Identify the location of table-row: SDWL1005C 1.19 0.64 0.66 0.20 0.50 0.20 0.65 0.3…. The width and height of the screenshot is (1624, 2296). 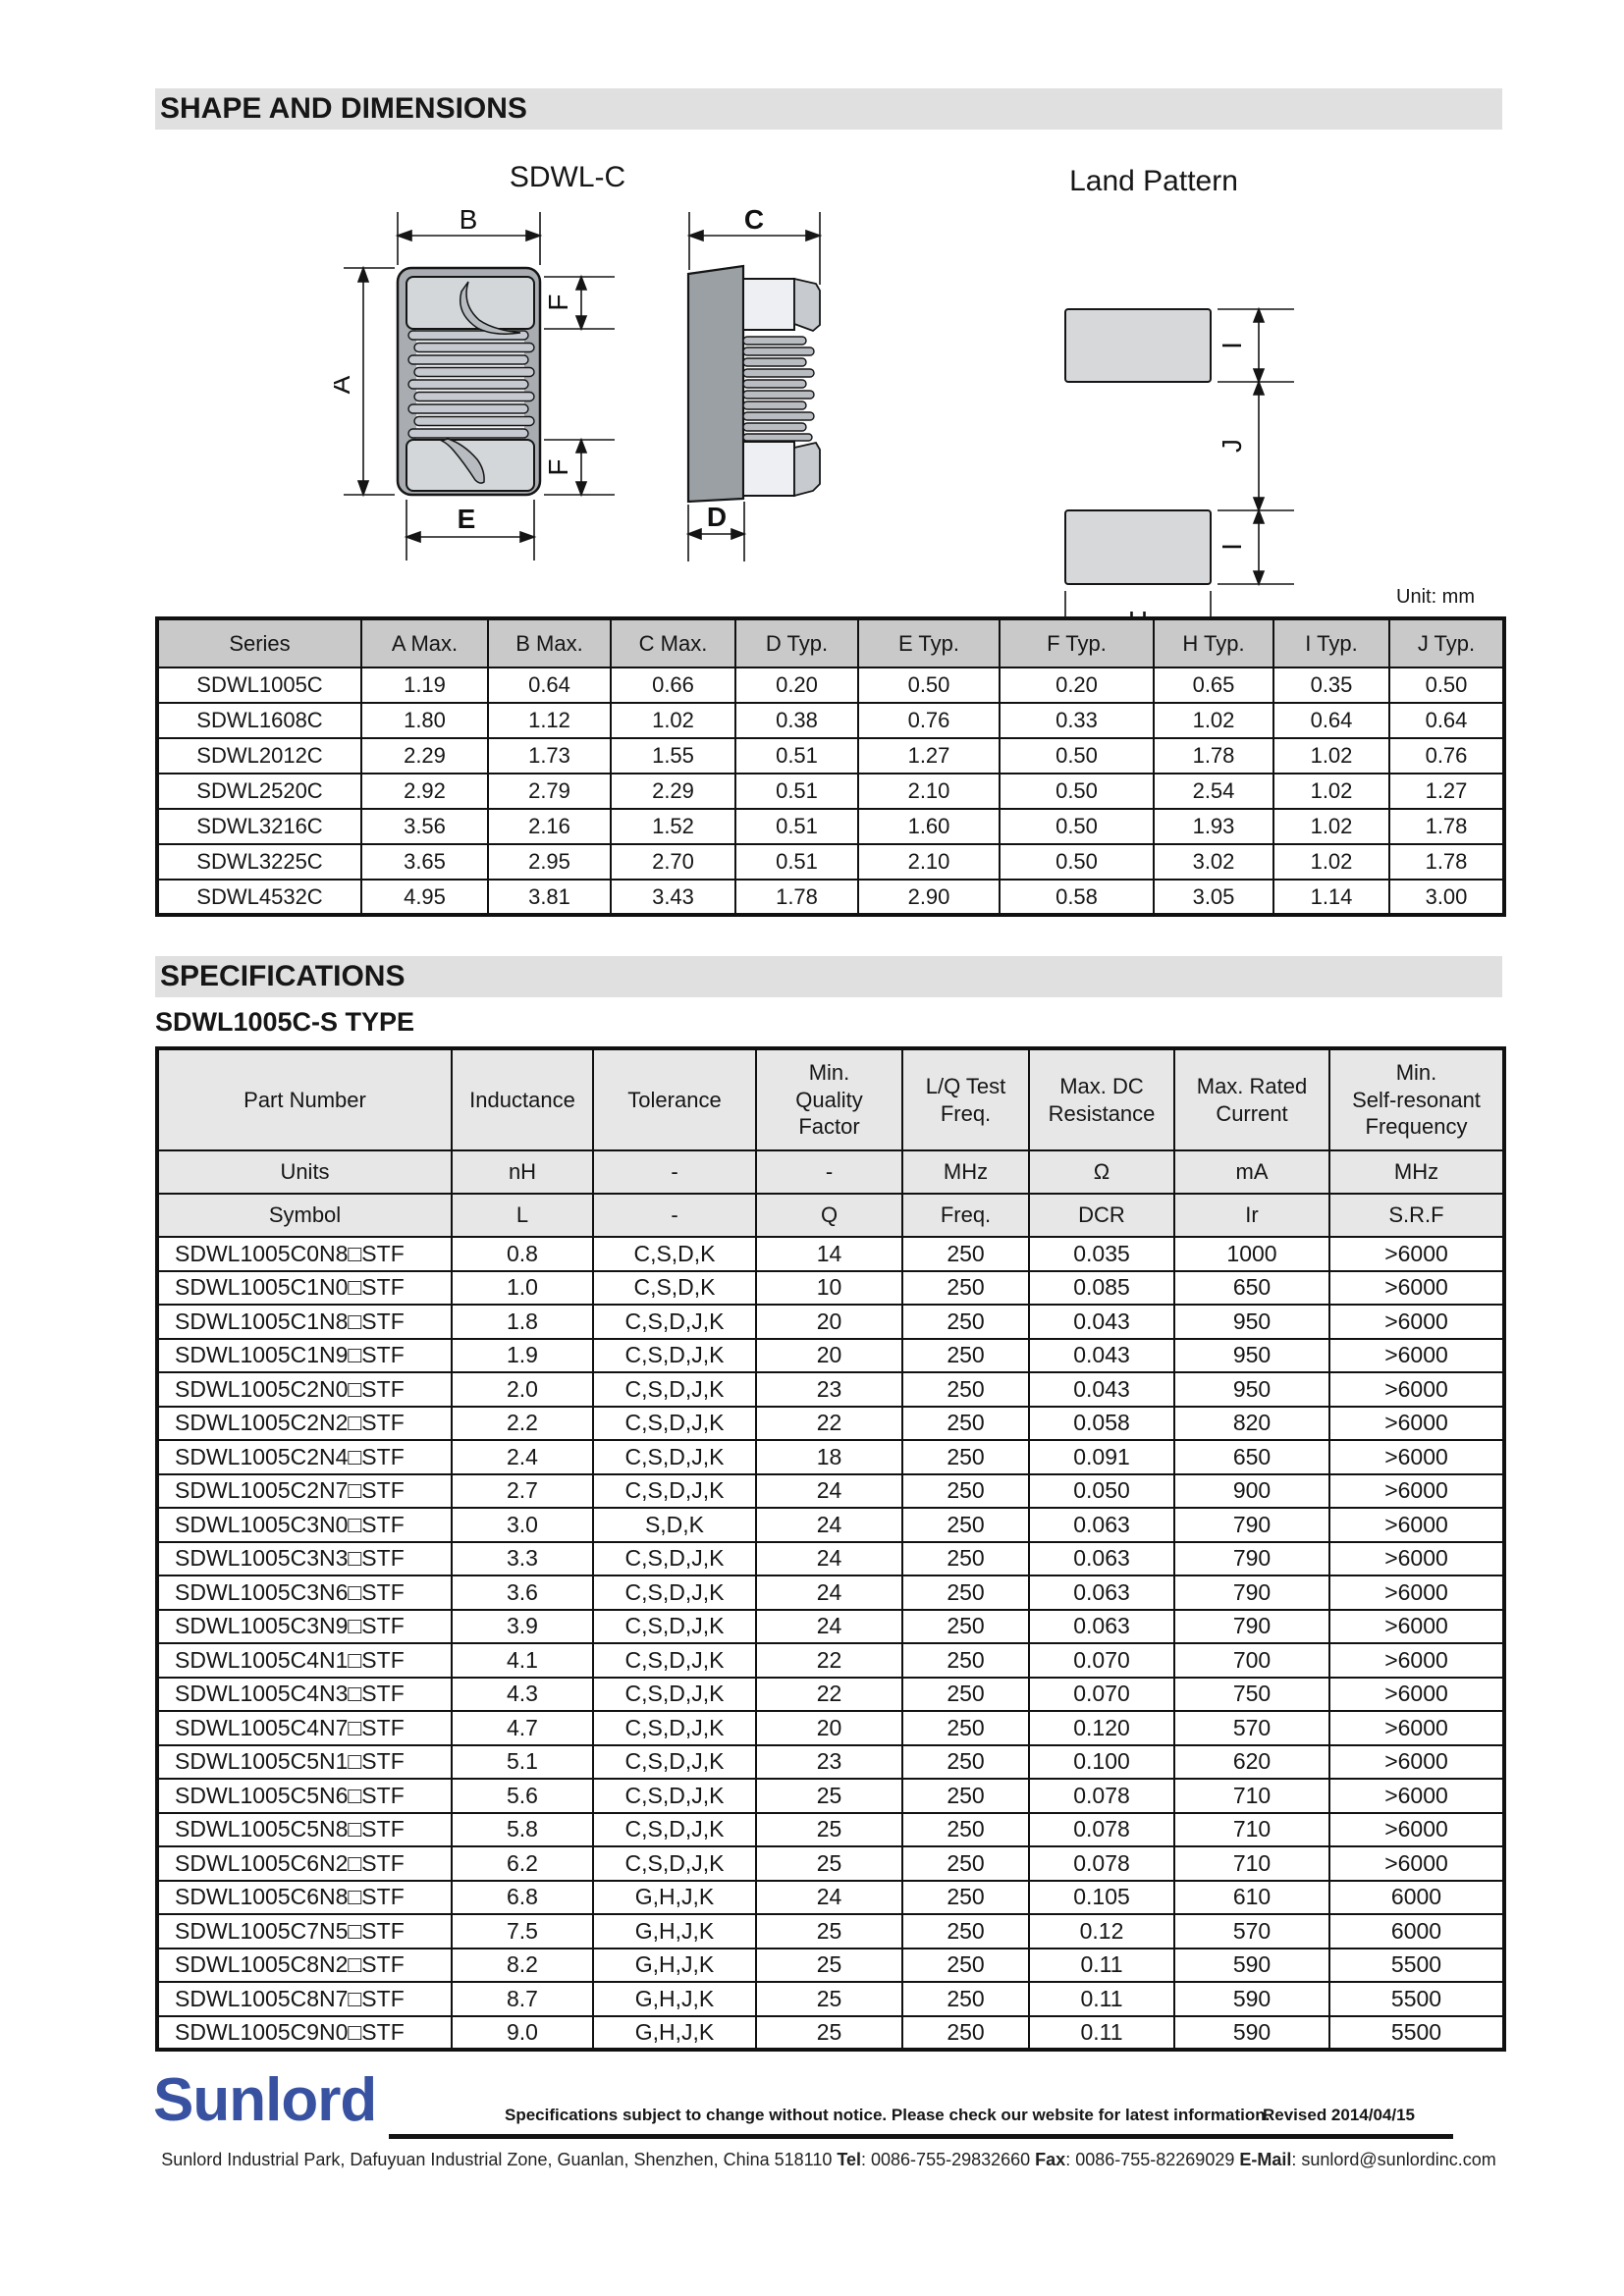
(830, 685).